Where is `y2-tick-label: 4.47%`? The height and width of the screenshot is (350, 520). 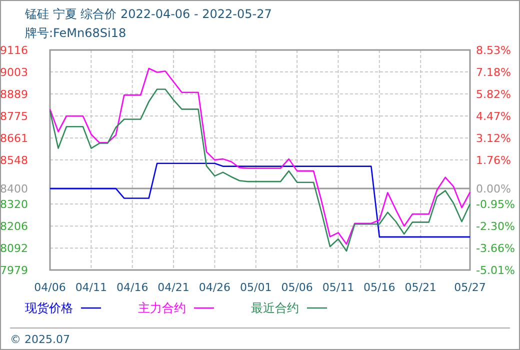 y2-tick-label: 4.47% is located at coordinates (493, 116).